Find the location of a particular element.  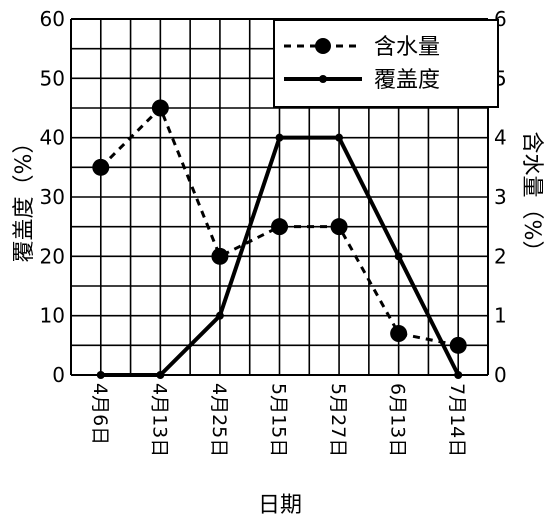

legend-coverage-marker is located at coordinates (323, 79).